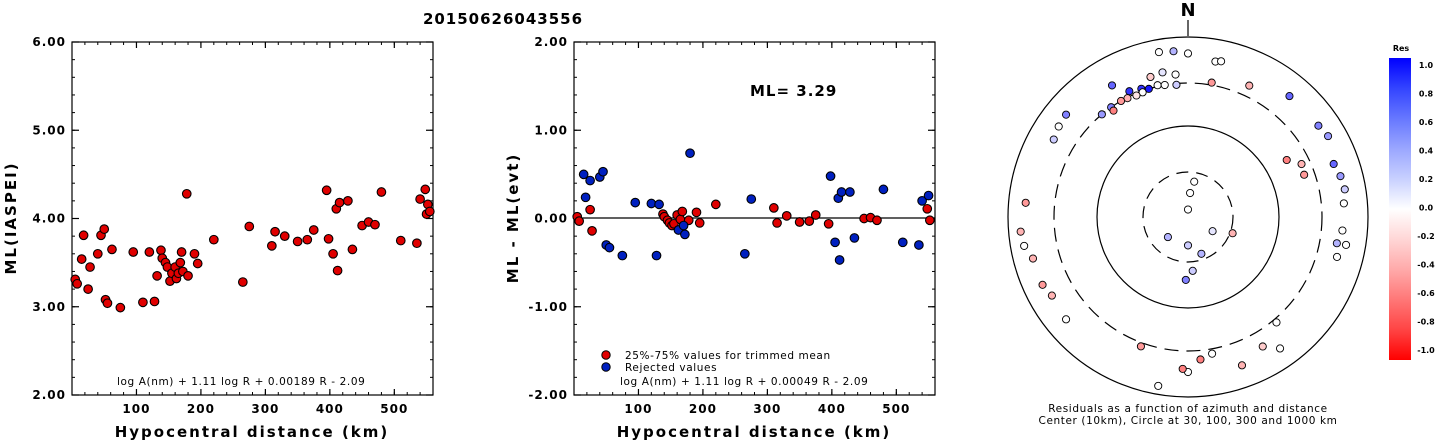 The image size is (1437, 441). What do you see at coordinates (11, 217) in the screenshot?
I see `y-axis-label: ML(IASPEI)` at bounding box center [11, 217].